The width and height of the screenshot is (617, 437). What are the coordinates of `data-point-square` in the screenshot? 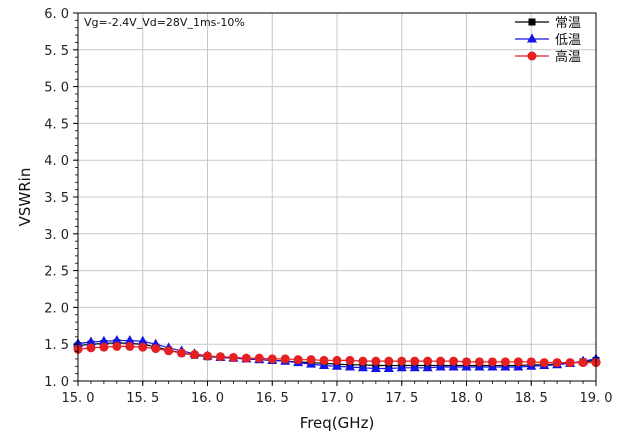 It's located at (532, 22).